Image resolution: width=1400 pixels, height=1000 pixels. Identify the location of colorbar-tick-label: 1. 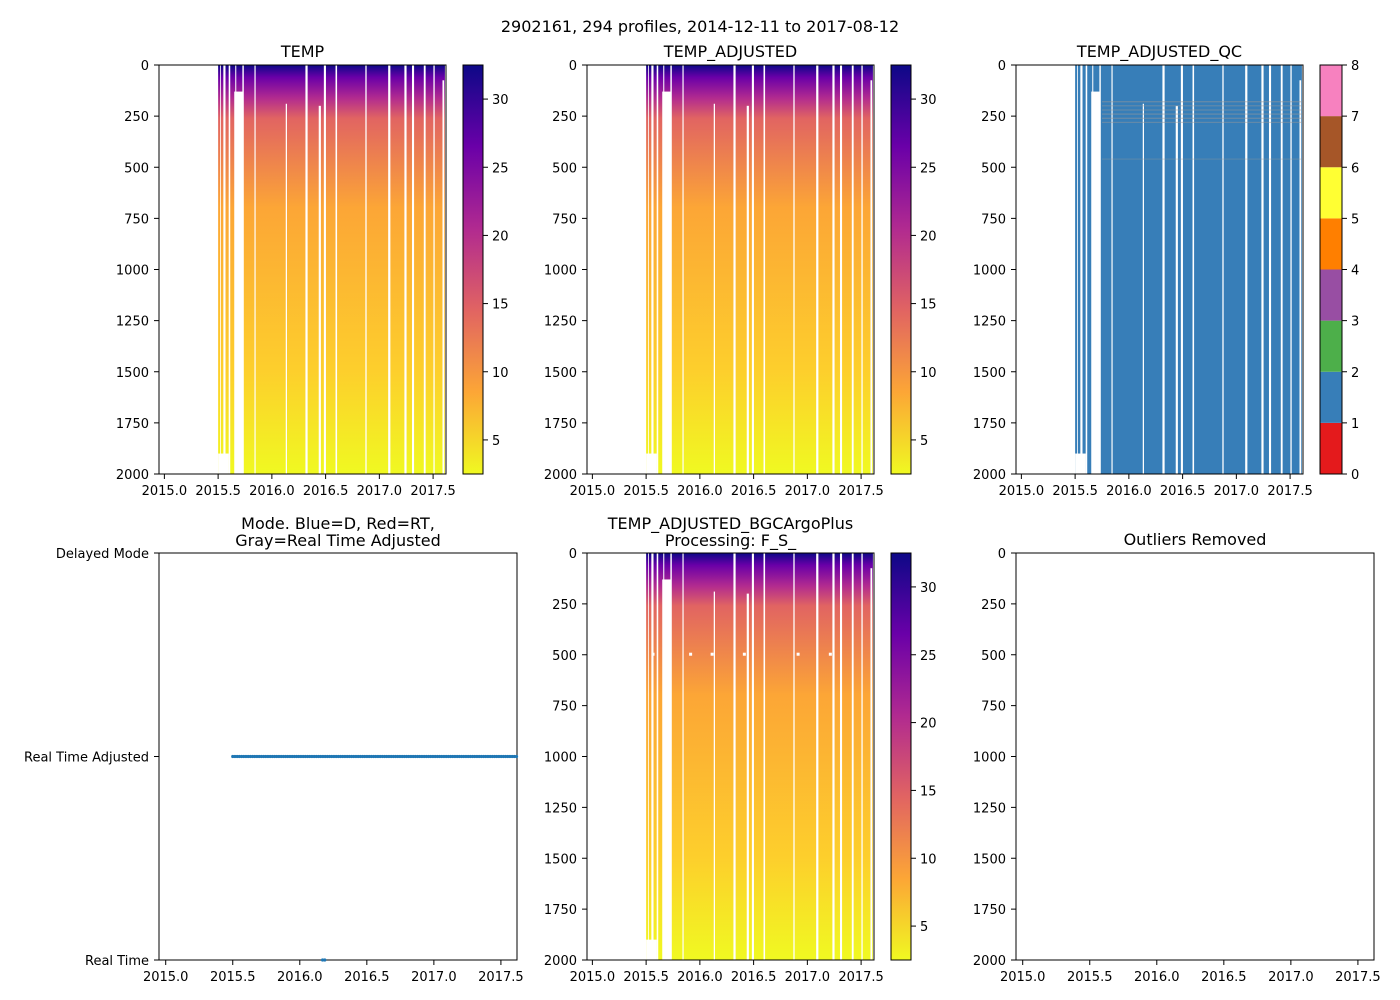
(1355, 424).